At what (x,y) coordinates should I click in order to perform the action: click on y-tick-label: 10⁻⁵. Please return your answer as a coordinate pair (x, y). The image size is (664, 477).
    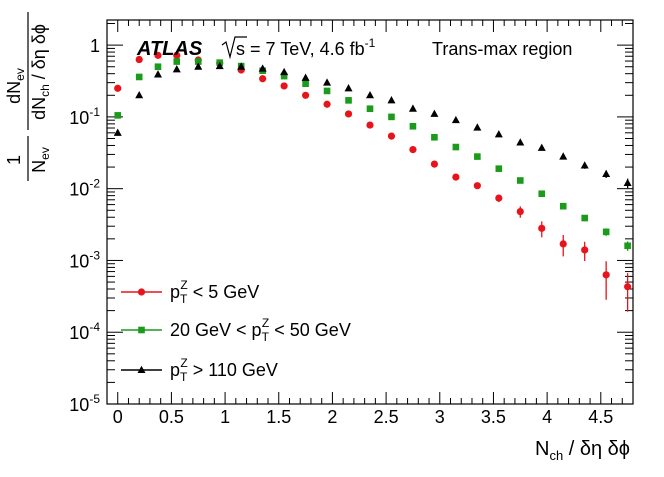
    Looking at the image, I should click on (84, 403).